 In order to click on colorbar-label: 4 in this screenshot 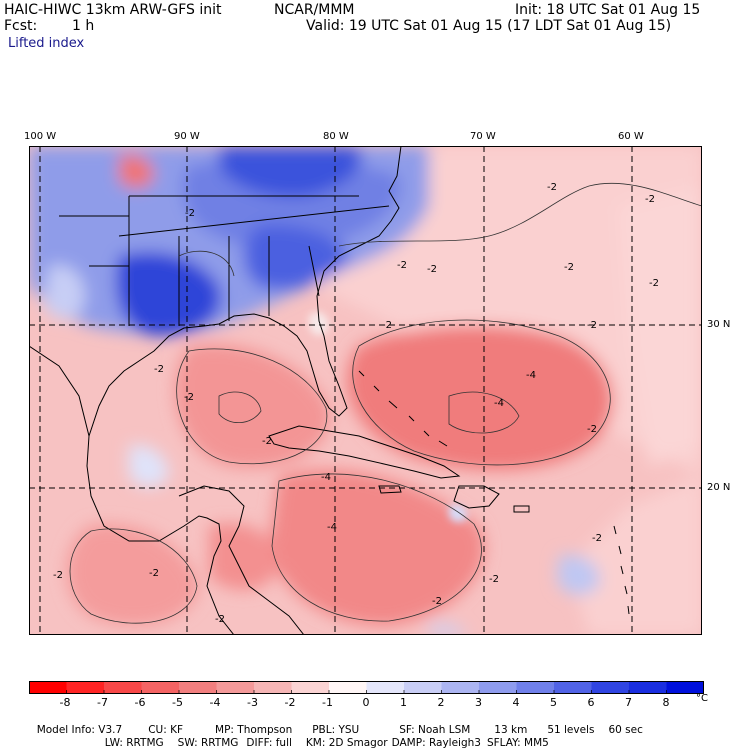, I will do `click(516, 702)`.